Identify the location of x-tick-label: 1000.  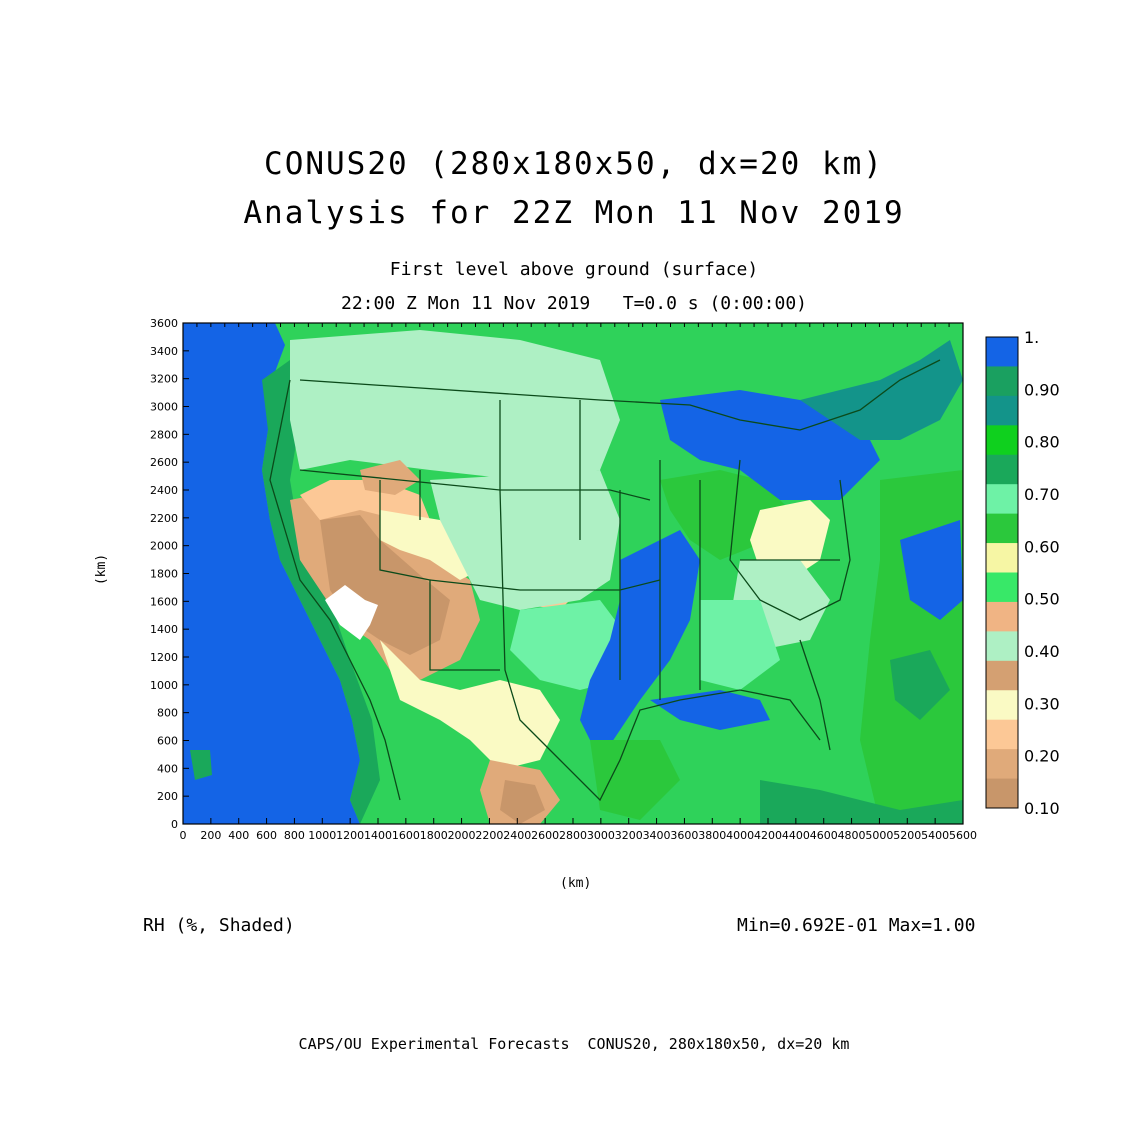
(322, 835).